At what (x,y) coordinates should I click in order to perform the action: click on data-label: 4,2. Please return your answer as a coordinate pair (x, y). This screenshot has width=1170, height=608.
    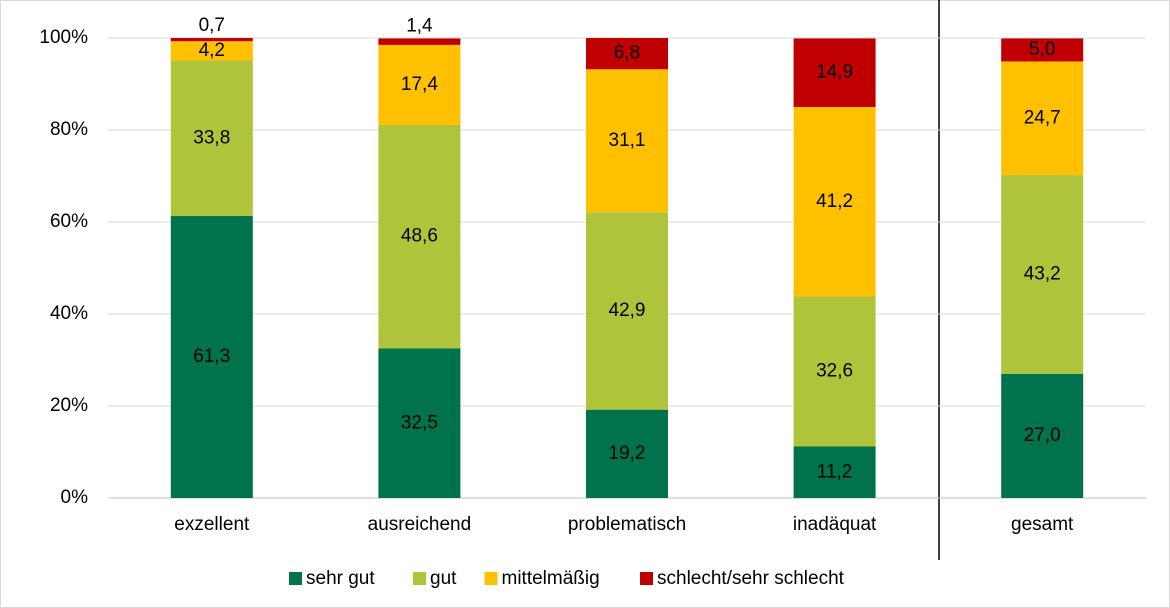
    Looking at the image, I should click on (212, 50).